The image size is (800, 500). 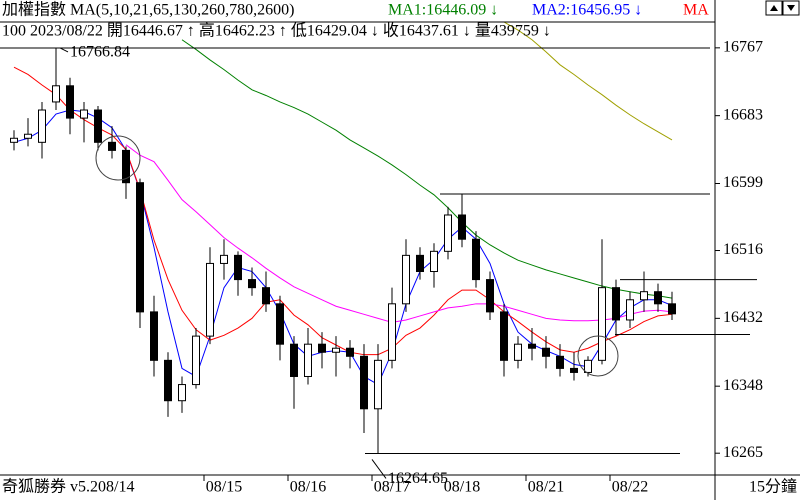 What do you see at coordinates (224, 487) in the screenshot?
I see `x-tick-label: 08/15` at bounding box center [224, 487].